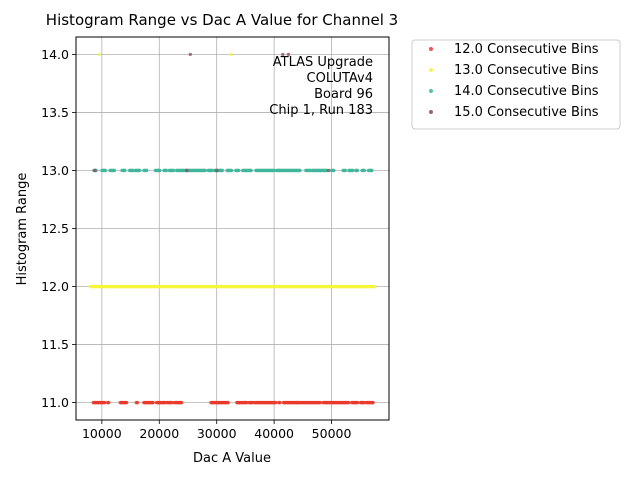 The image size is (640, 480). I want to click on x-tick-label: 30000, so click(217, 433).